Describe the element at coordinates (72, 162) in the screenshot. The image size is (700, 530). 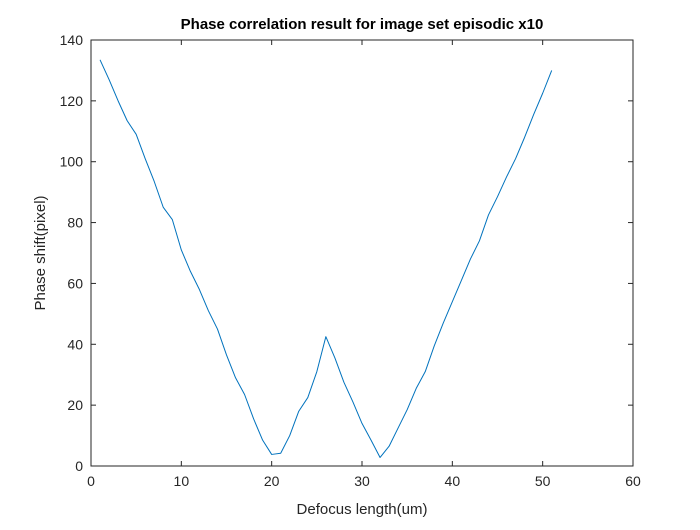
I see `y-tick-label: 100` at that location.